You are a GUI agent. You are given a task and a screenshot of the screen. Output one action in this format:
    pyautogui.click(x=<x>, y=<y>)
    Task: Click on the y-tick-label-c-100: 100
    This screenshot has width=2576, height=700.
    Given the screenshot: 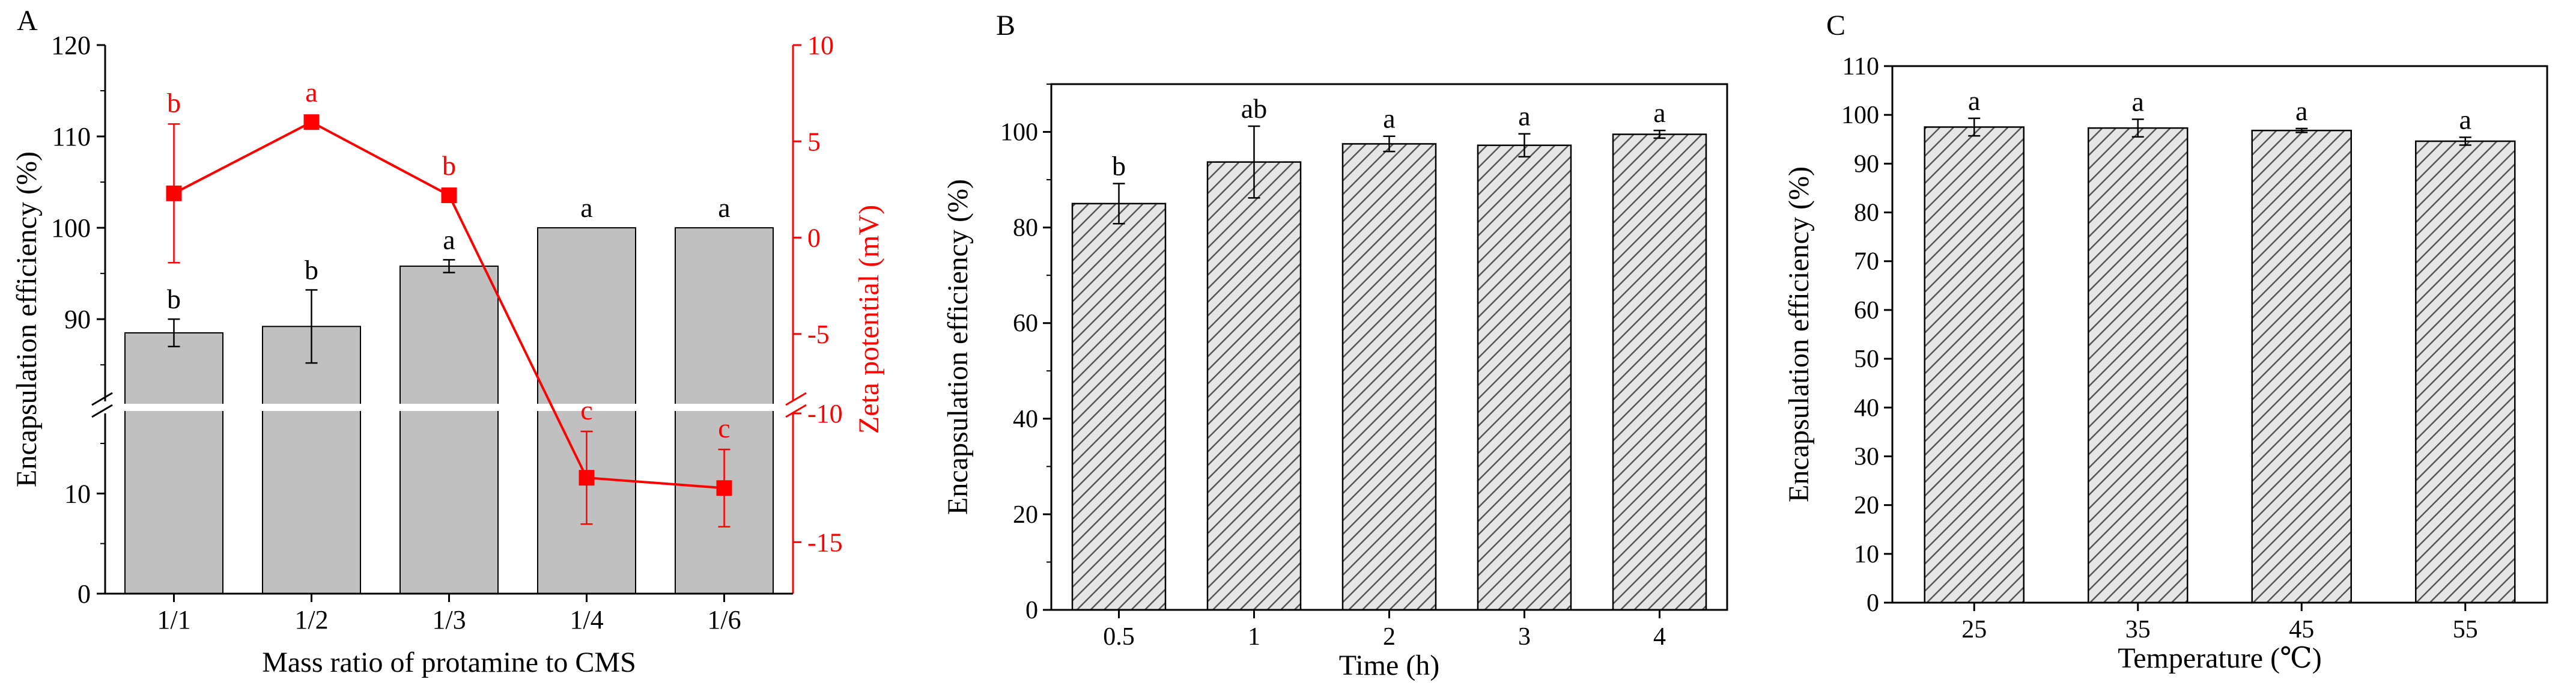 What is the action you would take?
    pyautogui.click(x=1860, y=116)
    